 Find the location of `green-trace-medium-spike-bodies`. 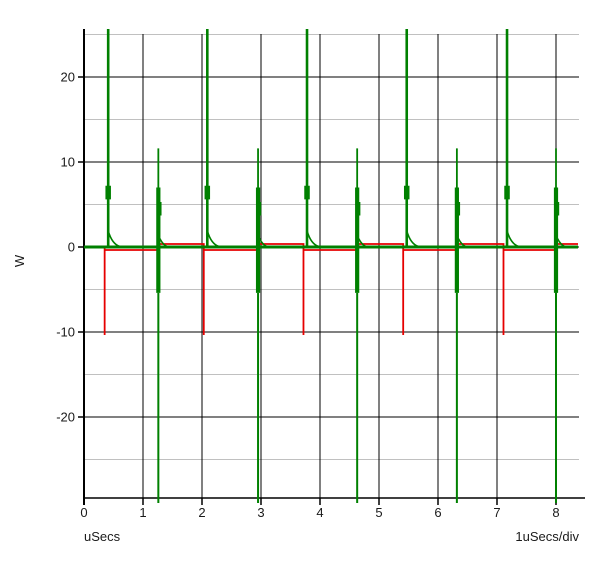

green-trace-medium-spike-bodies is located at coordinates (357, 240).